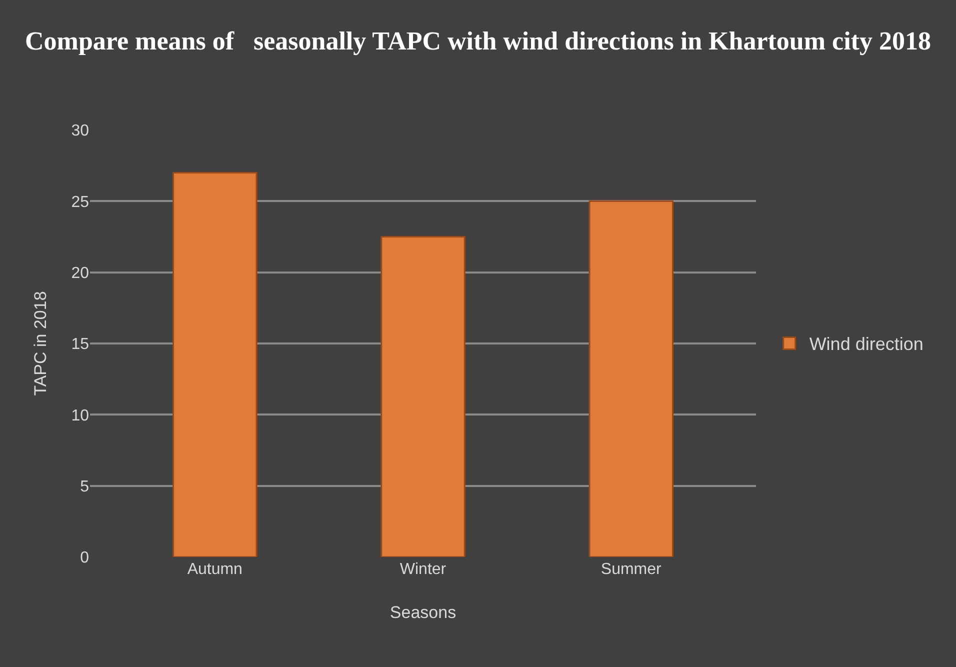  Describe the element at coordinates (80, 415) in the screenshot. I see `y-tick-label: 10` at that location.